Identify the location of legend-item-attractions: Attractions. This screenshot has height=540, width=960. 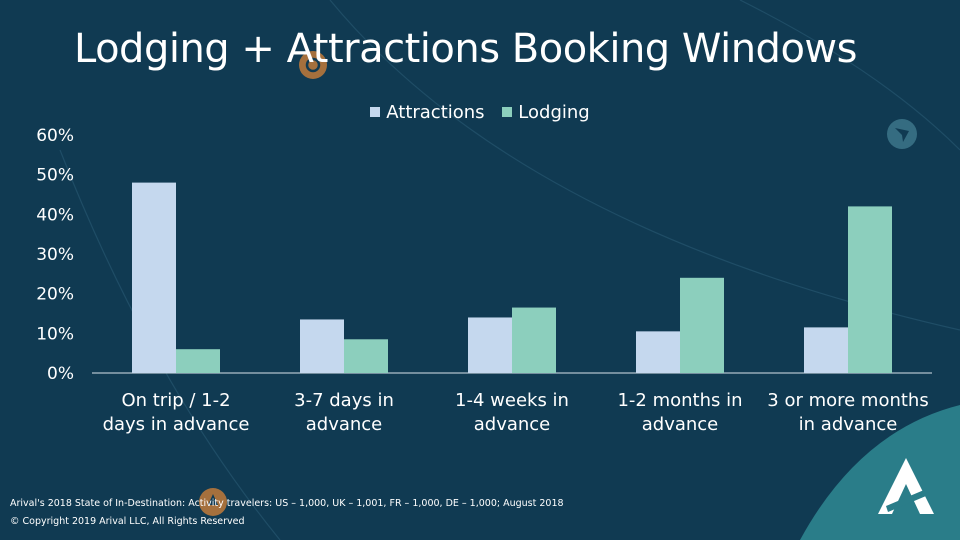
(427, 112).